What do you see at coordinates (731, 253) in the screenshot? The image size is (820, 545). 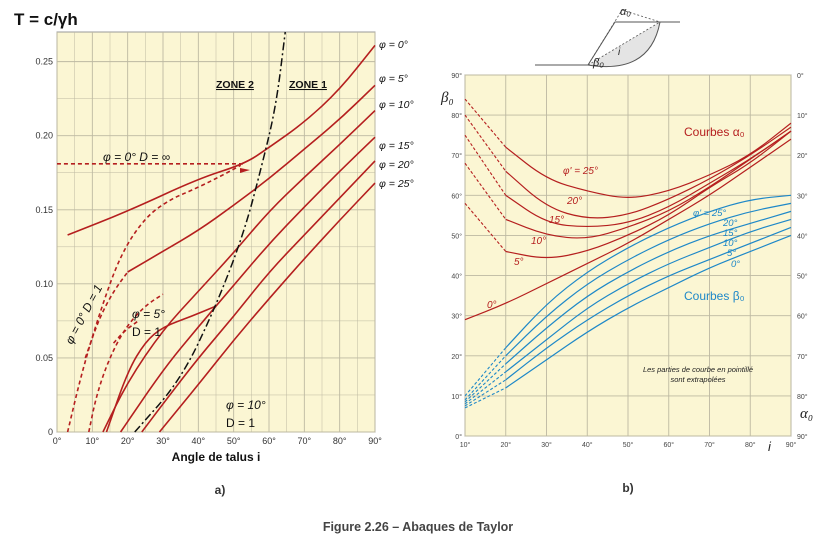 I see `beta-curve-label: 5°` at bounding box center [731, 253].